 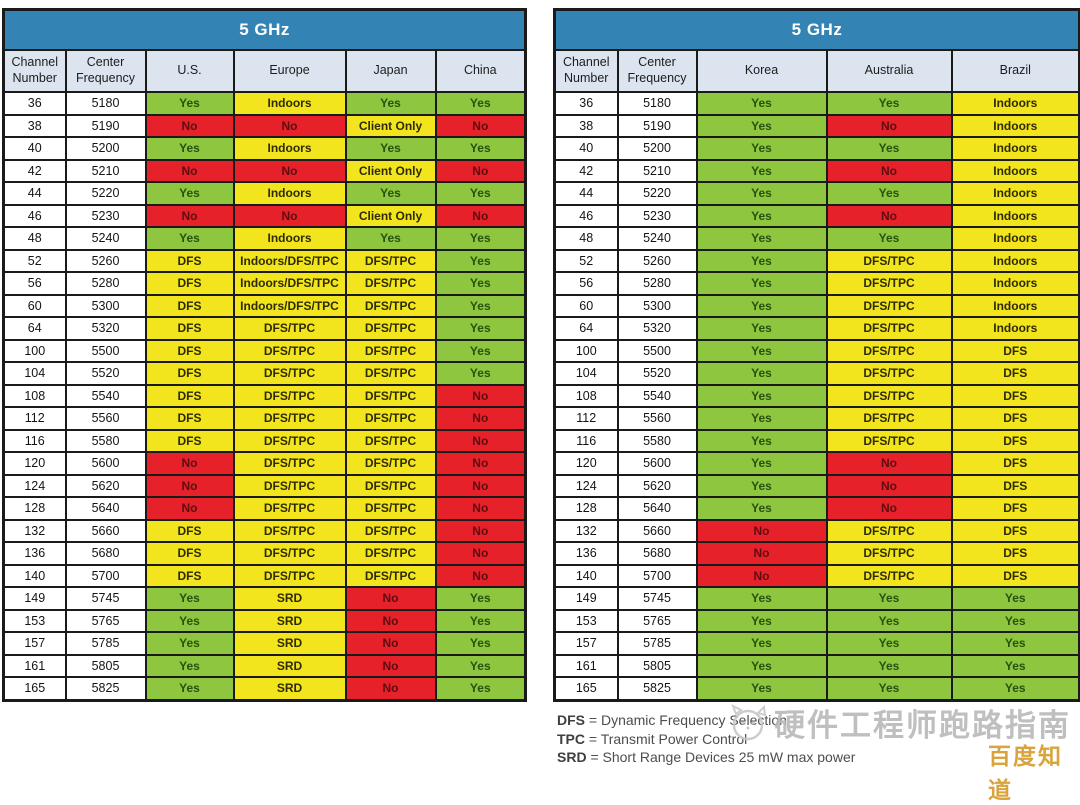 What do you see at coordinates (264, 283) in the screenshot?
I see `table-row: 56 5280 DFS Indoors/DFS/TPC DFS/TPC Yes` at bounding box center [264, 283].